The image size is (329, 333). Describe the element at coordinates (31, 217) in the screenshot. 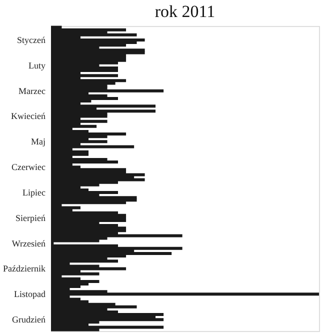

I see `y-tick-label: Sierpień` at that location.